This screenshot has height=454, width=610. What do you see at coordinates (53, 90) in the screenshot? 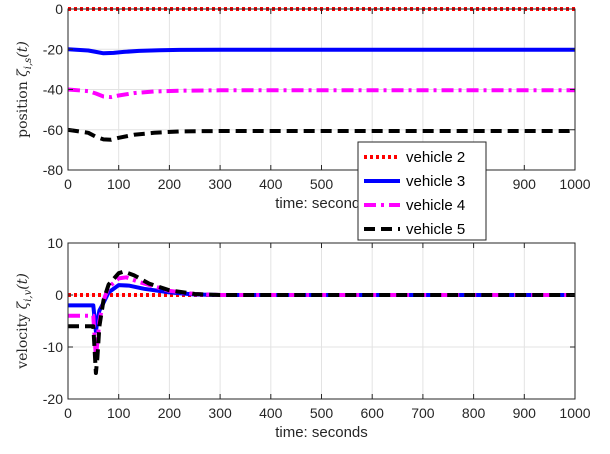
I see `y-tick-label: -40` at bounding box center [53, 90].